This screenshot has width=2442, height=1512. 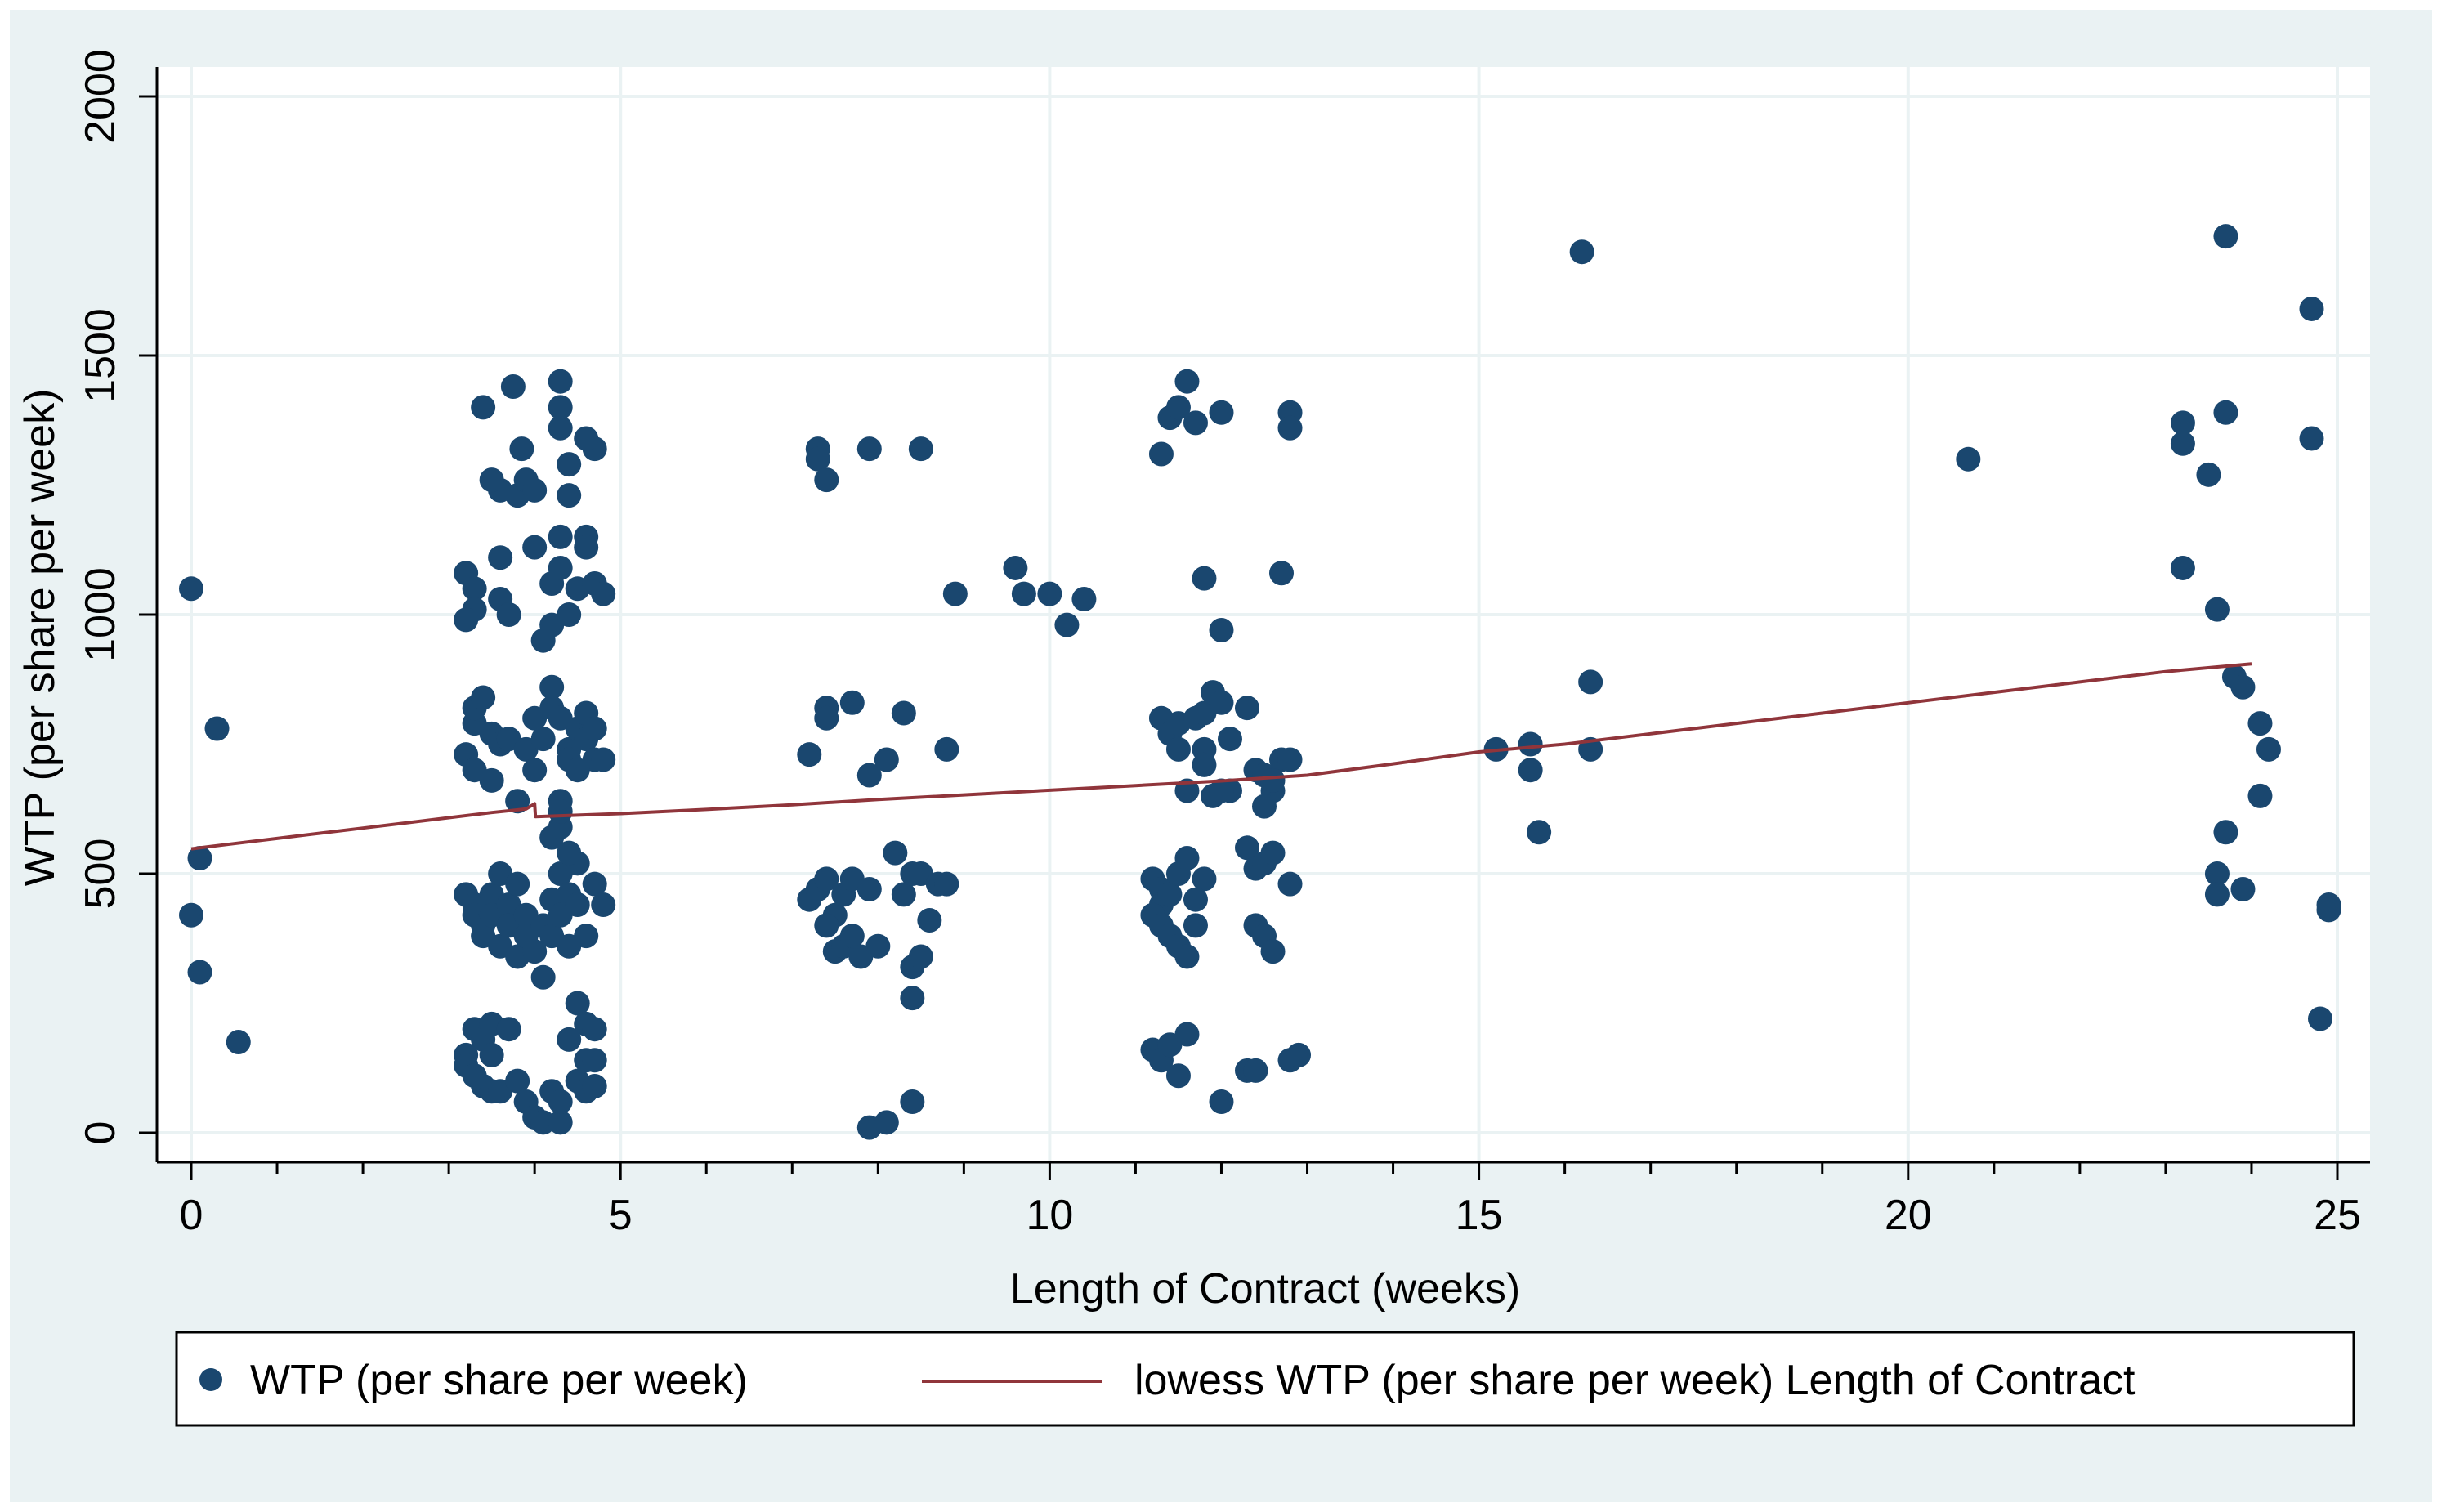 What do you see at coordinates (1908, 1215) in the screenshot?
I see `x-tick-label: 20` at bounding box center [1908, 1215].